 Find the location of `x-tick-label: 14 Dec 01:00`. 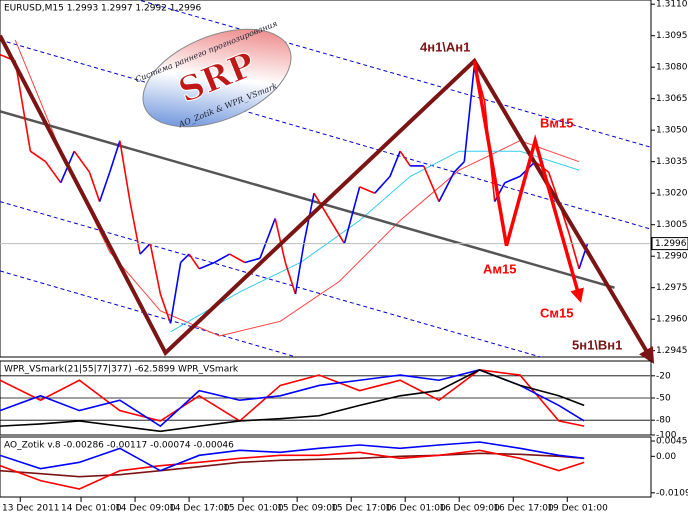

x-tick-label: 14 Dec 01:00 is located at coordinates (91, 509).